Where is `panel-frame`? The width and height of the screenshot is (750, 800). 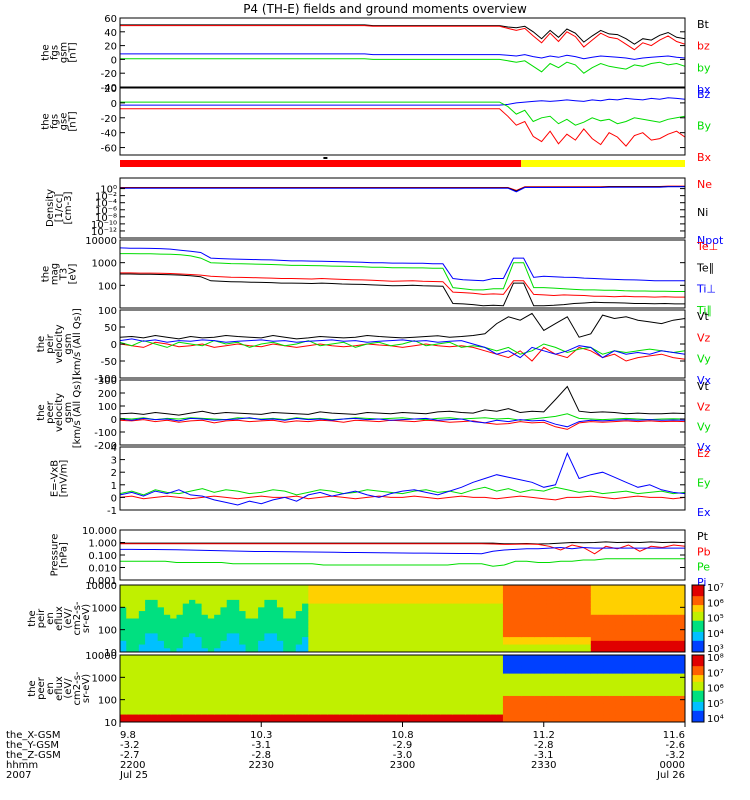 panel-frame is located at coordinates (402, 274).